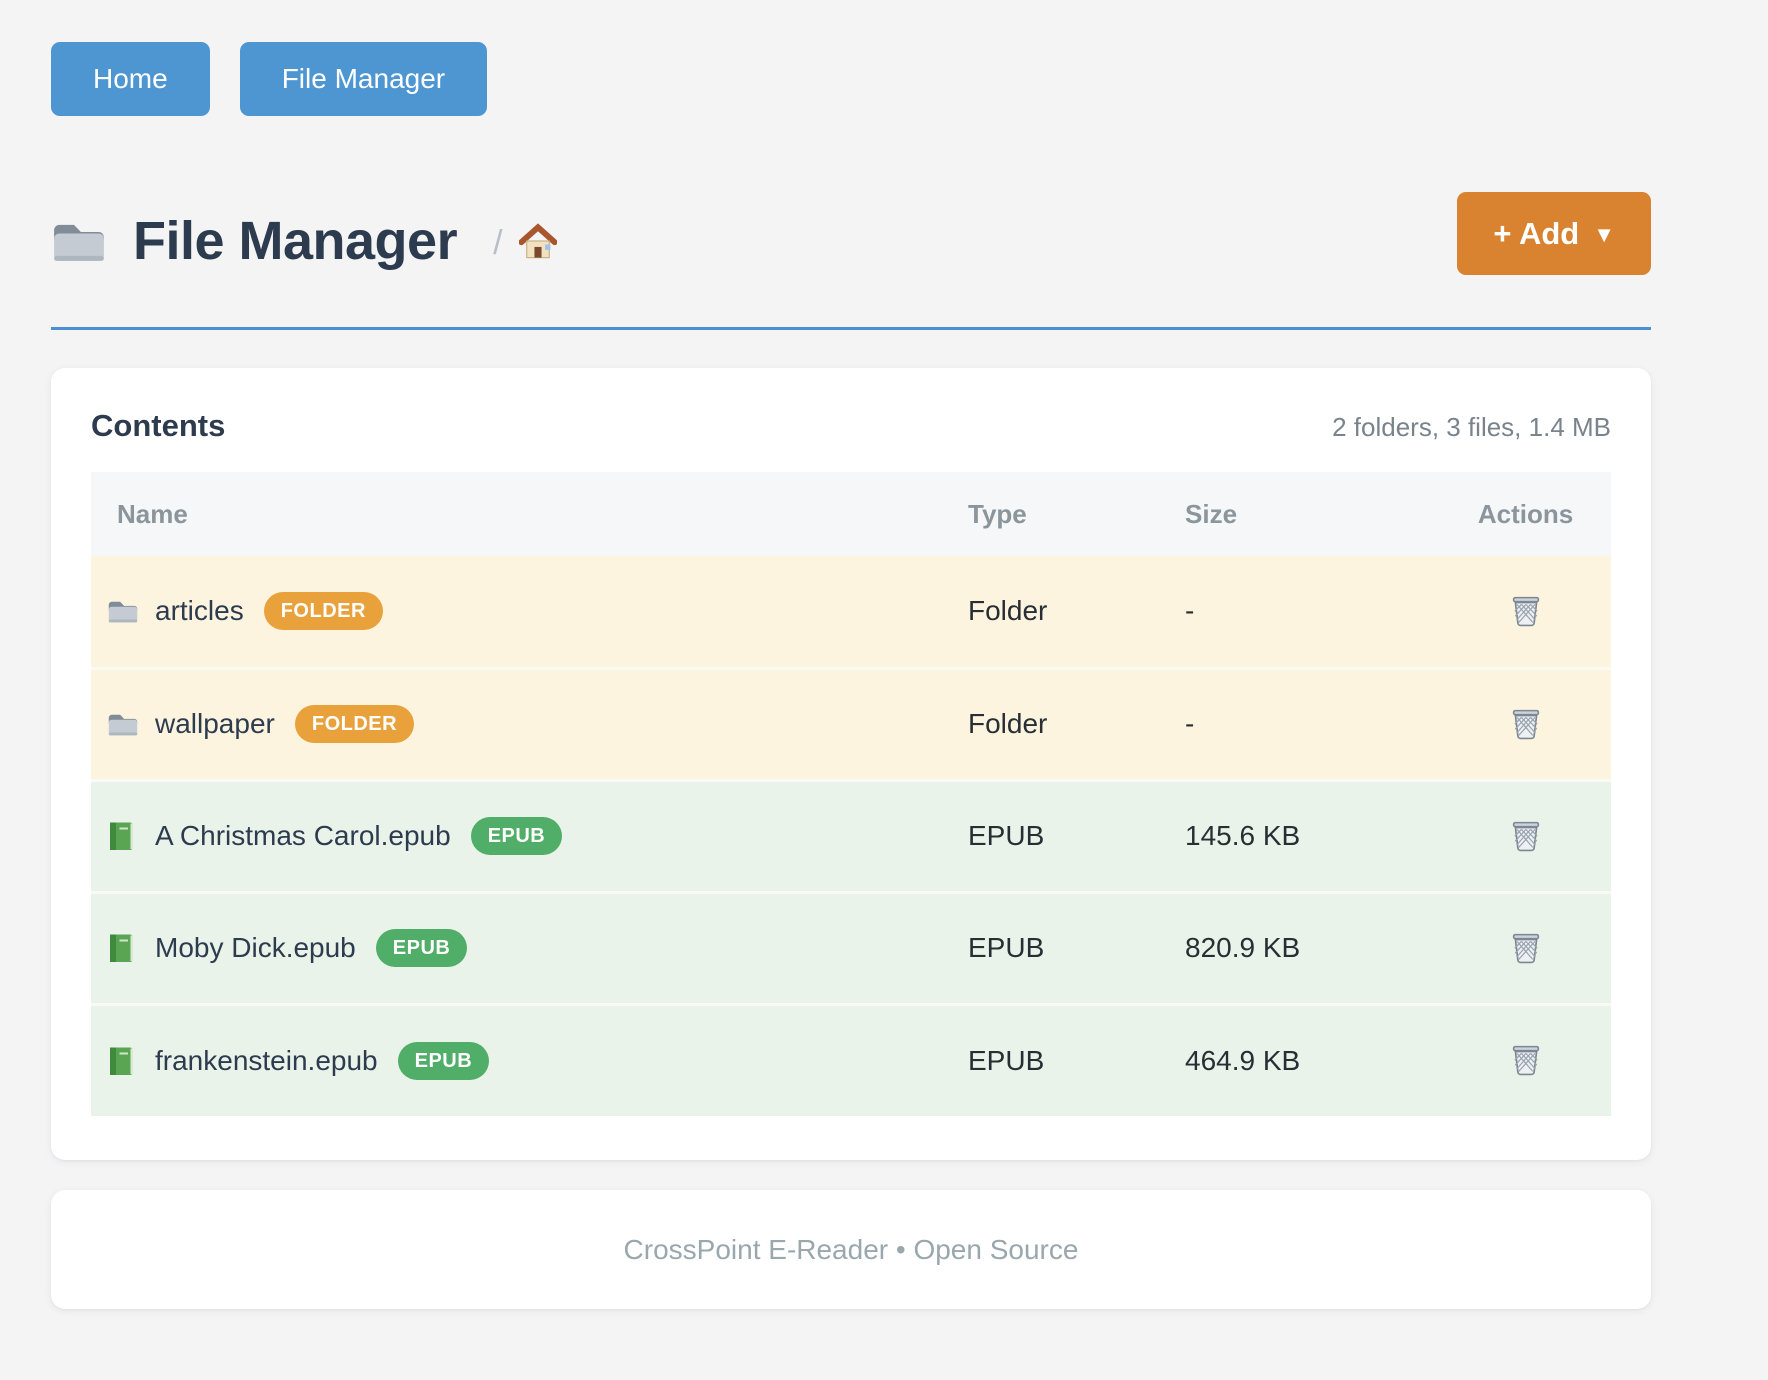 The image size is (1768, 1380). What do you see at coordinates (851, 723) in the screenshot?
I see `table-row: wallpaper FOLDER Folder -` at bounding box center [851, 723].